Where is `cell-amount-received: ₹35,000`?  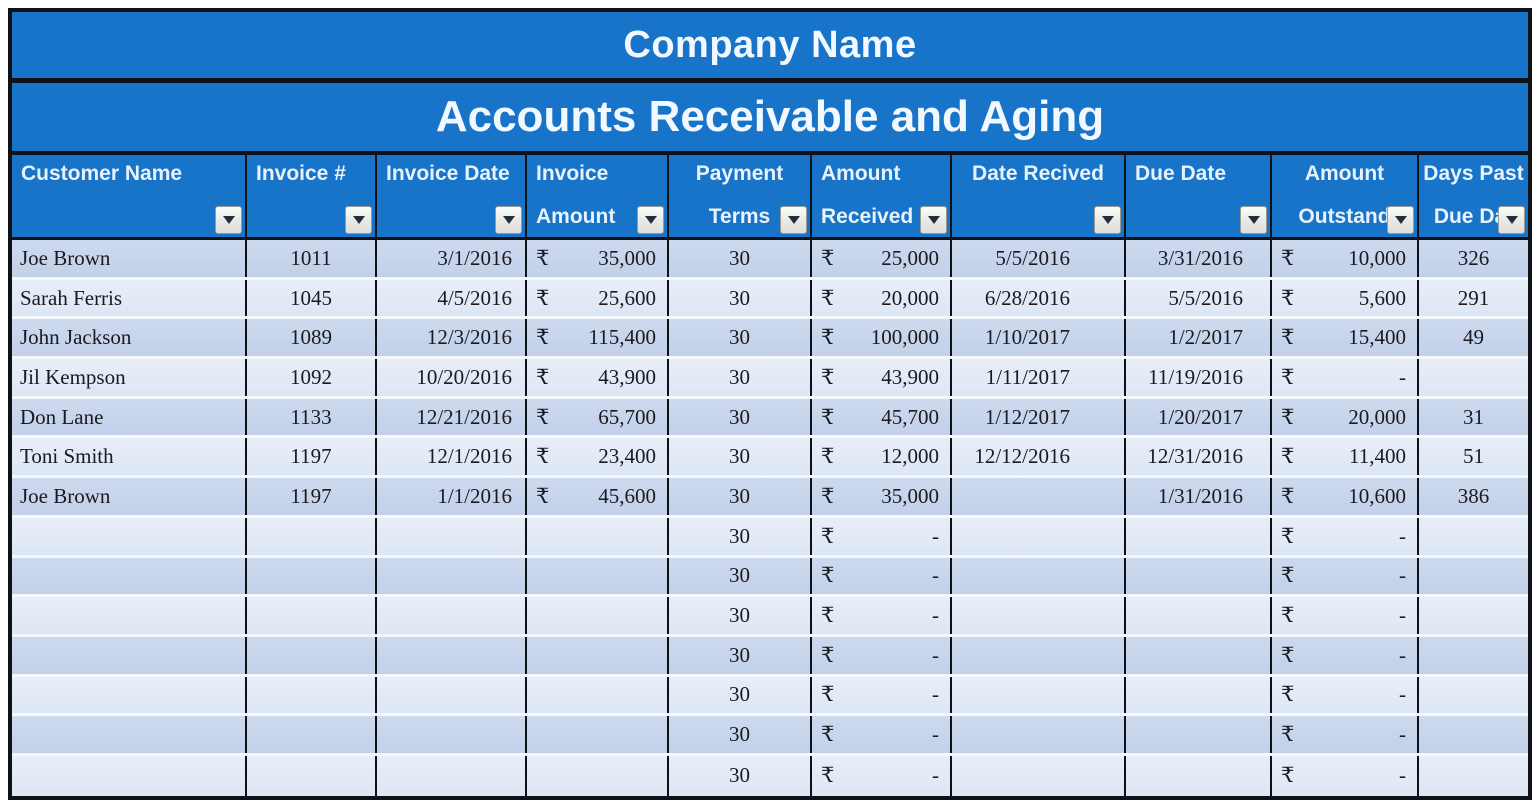
cell-amount-received: ₹35,000 is located at coordinates (882, 496).